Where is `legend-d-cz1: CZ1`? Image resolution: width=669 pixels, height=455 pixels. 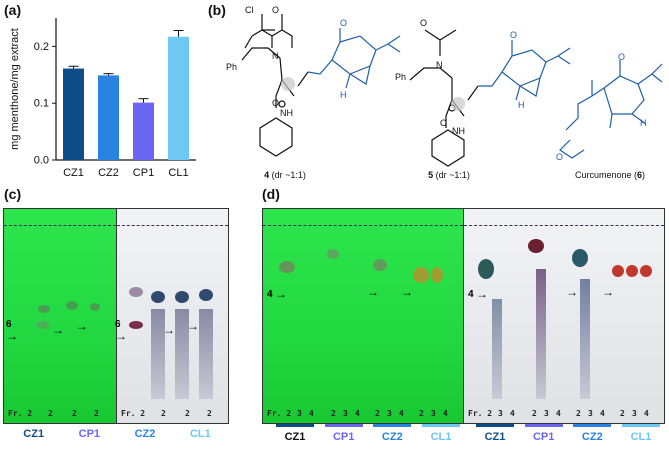
legend-d-cz1: CZ1 is located at coordinates (295, 434).